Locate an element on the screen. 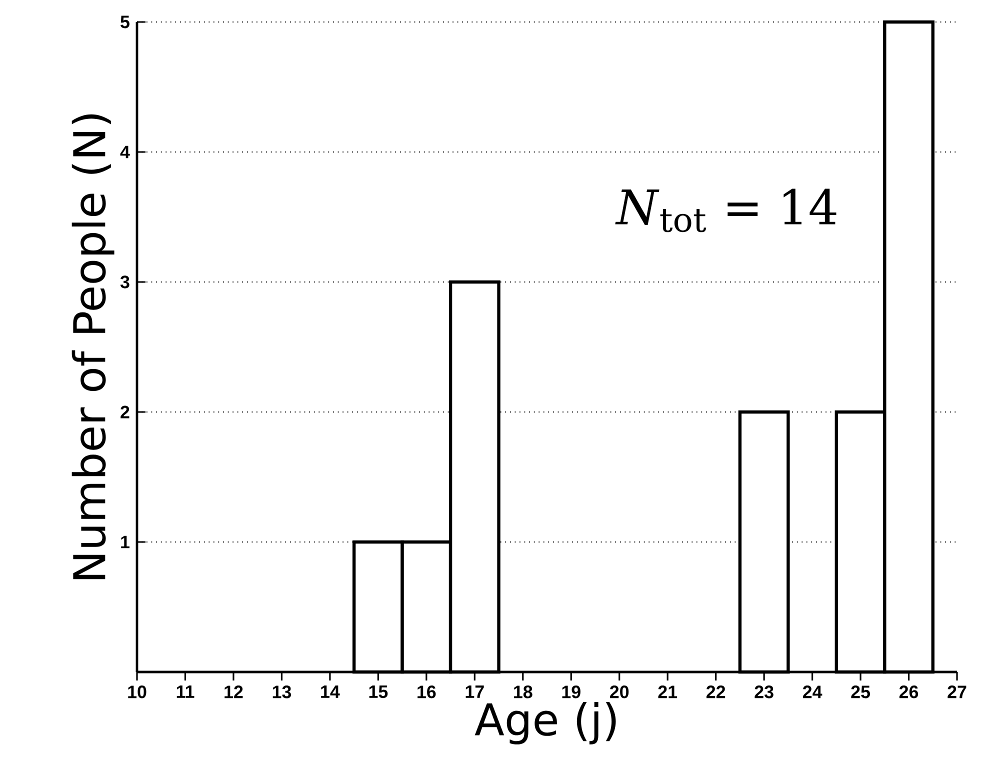  x-tick-label: 18 is located at coordinates (523, 692).